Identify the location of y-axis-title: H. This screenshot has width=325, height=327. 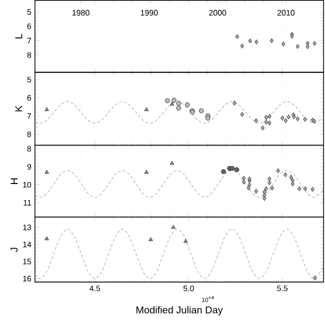
(14, 181).